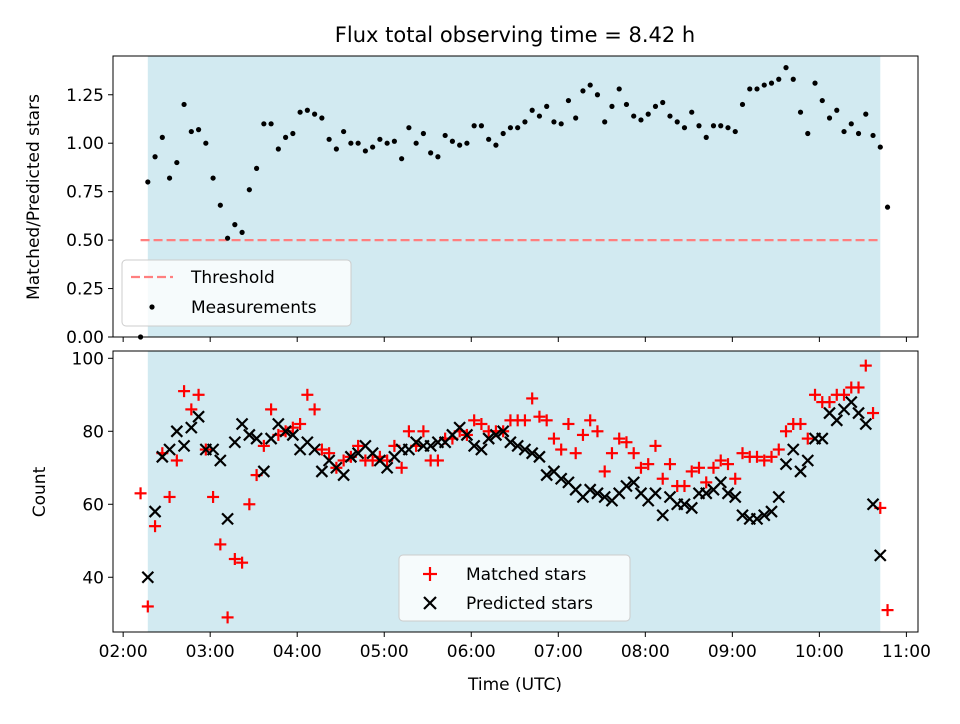 The width and height of the screenshot is (960, 724). Describe the element at coordinates (85, 96) in the screenshot. I see `ratio-ytick-label: 1.25` at that location.